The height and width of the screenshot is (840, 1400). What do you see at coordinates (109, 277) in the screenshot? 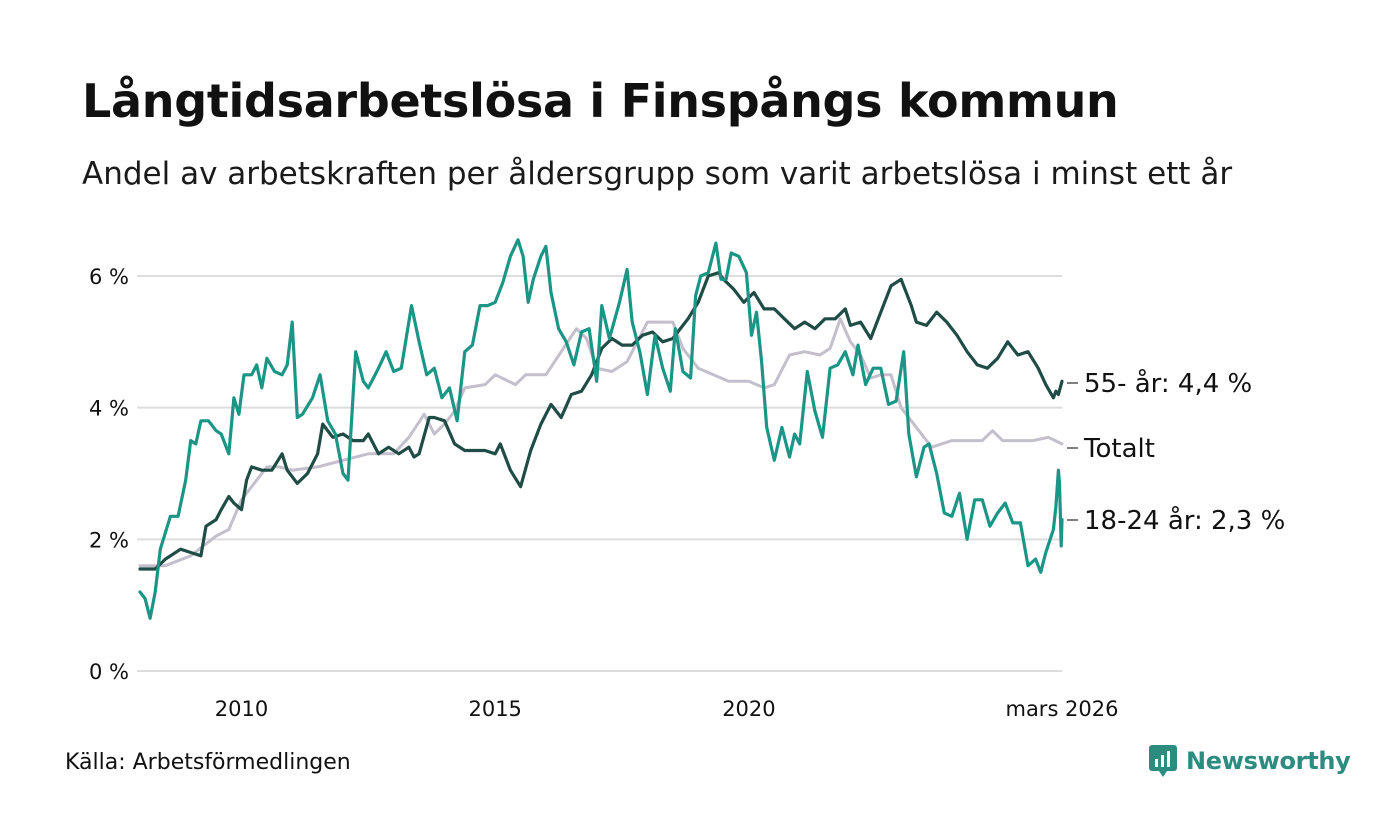
I see `y-tick-label: 6 %` at bounding box center [109, 277].